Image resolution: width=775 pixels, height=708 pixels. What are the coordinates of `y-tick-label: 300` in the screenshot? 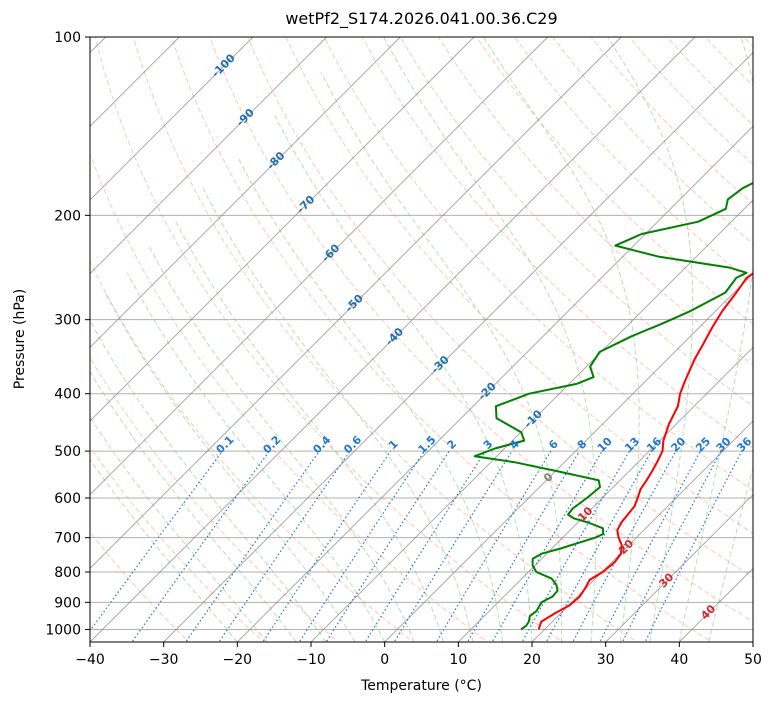 It's located at (67, 321).